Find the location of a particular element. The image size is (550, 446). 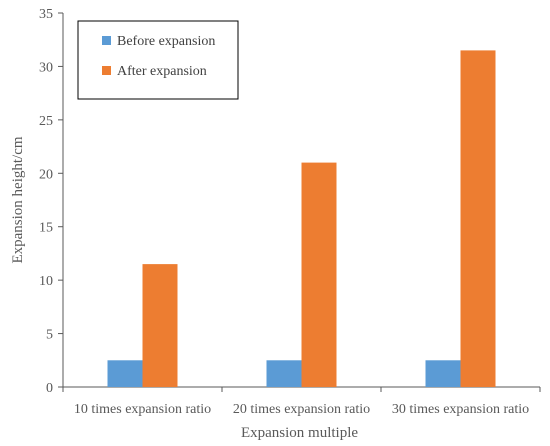

x-tick-label: 20 times expansion ratio is located at coordinates (301, 409).